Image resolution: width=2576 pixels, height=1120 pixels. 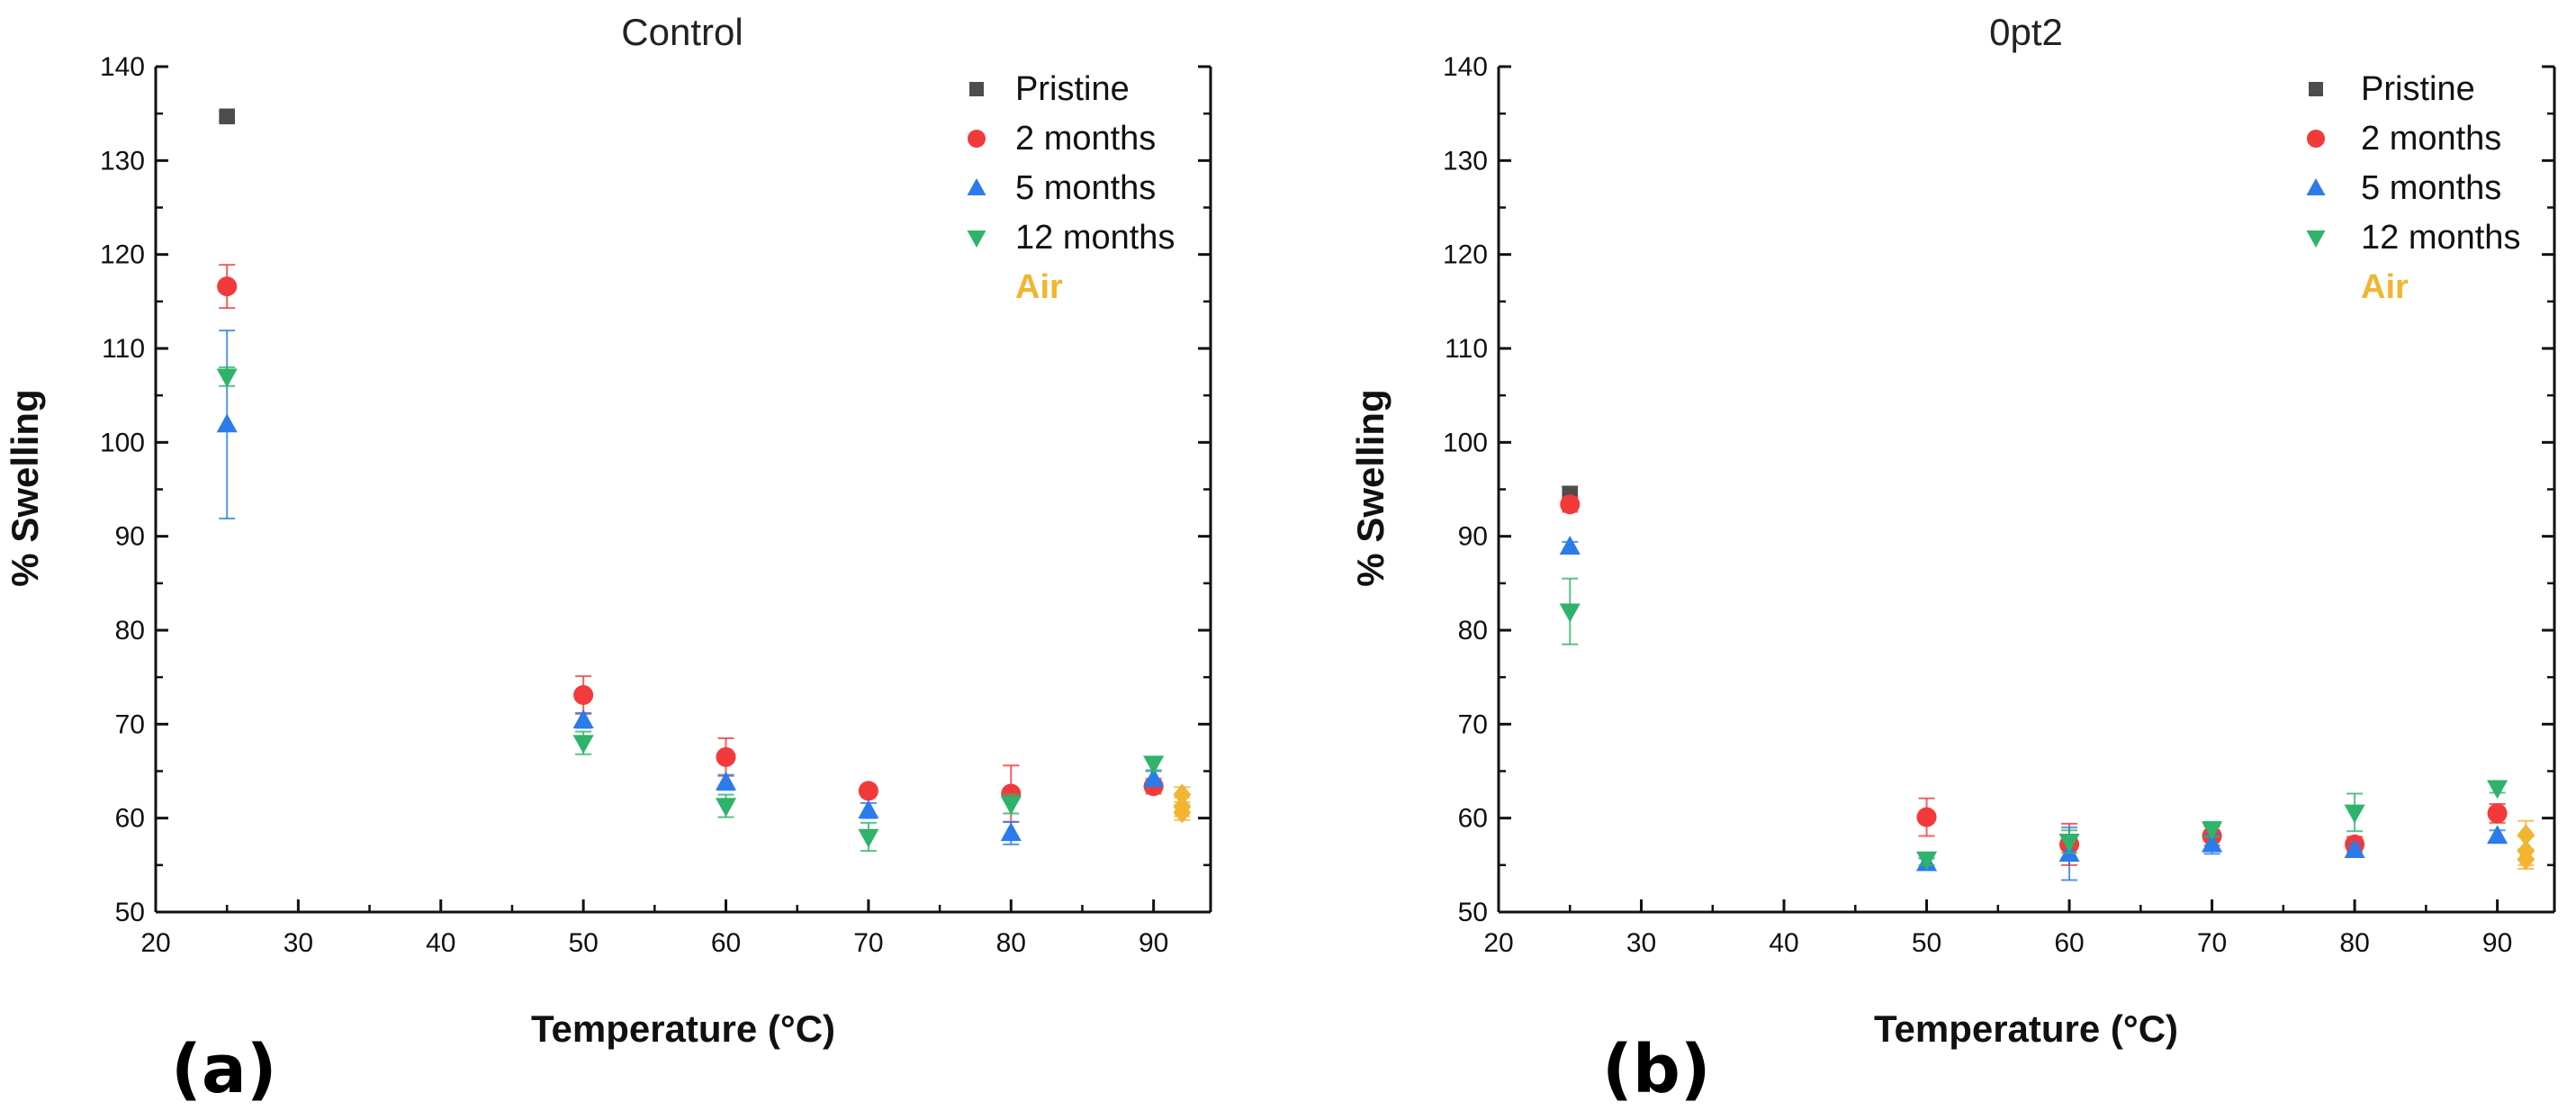 I want to click on series-pristine, so click(x=227, y=116).